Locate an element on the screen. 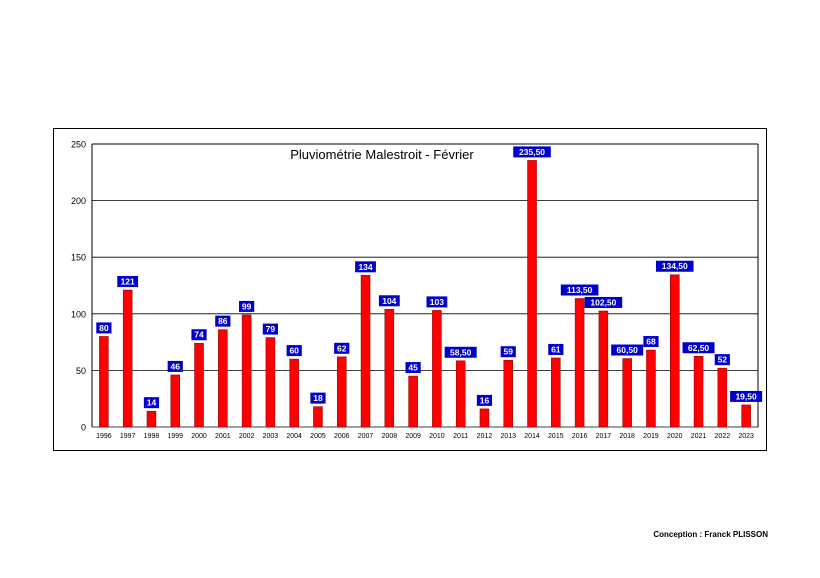 The width and height of the screenshot is (820, 578). x-tick-label: 1999 is located at coordinates (175, 436).